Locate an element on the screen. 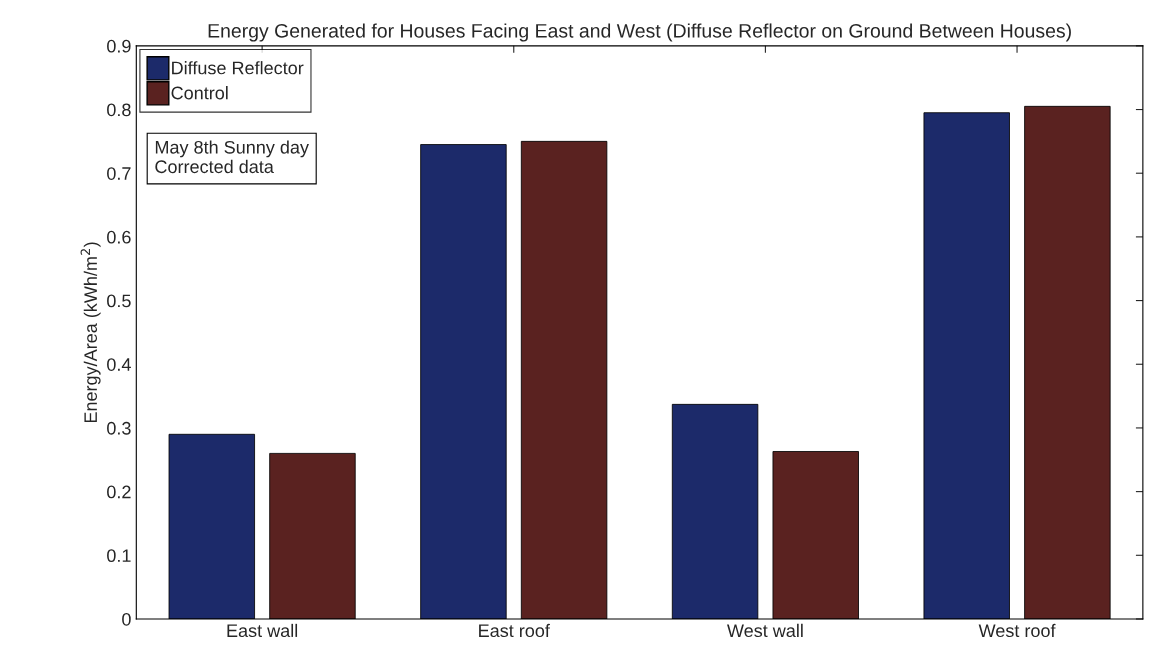 The image size is (1165, 655). y-tick-label: 0.9 is located at coordinates (119, 46).